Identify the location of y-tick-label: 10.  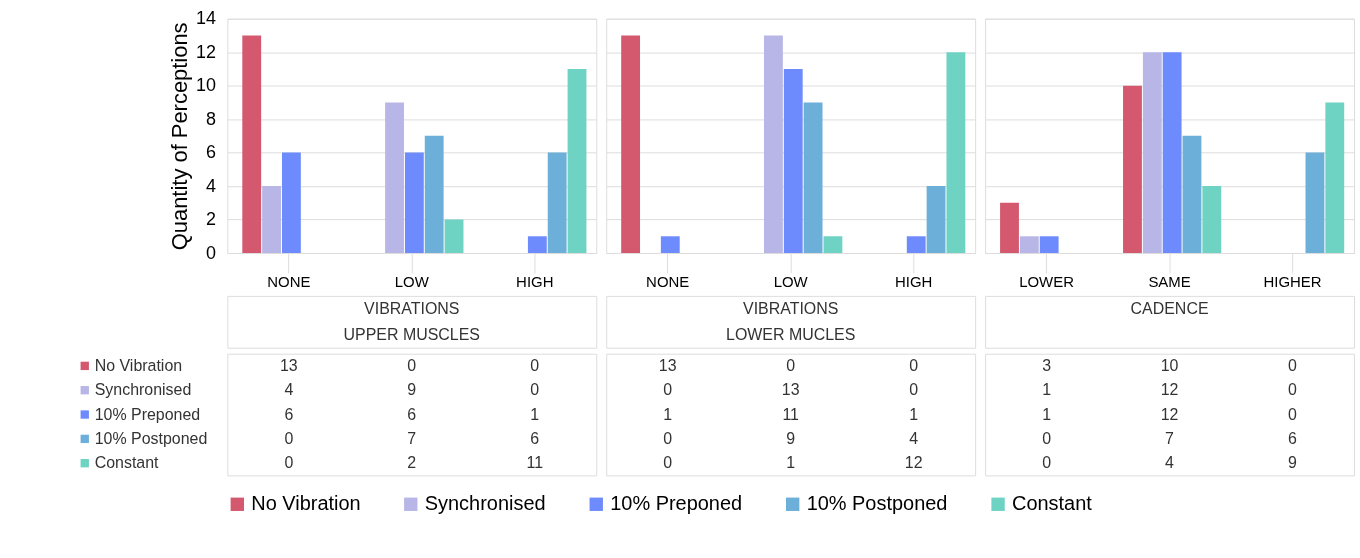
(205, 85).